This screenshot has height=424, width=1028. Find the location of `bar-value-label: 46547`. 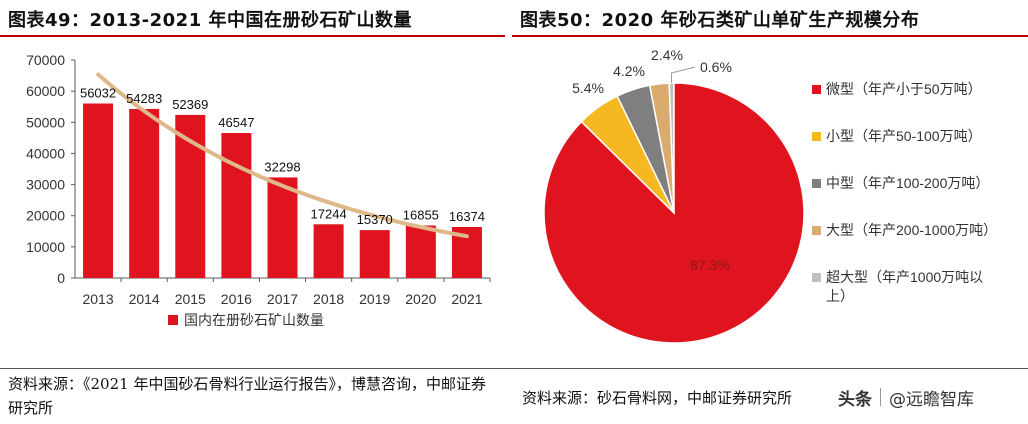

bar-value-label: 46547 is located at coordinates (236, 122).